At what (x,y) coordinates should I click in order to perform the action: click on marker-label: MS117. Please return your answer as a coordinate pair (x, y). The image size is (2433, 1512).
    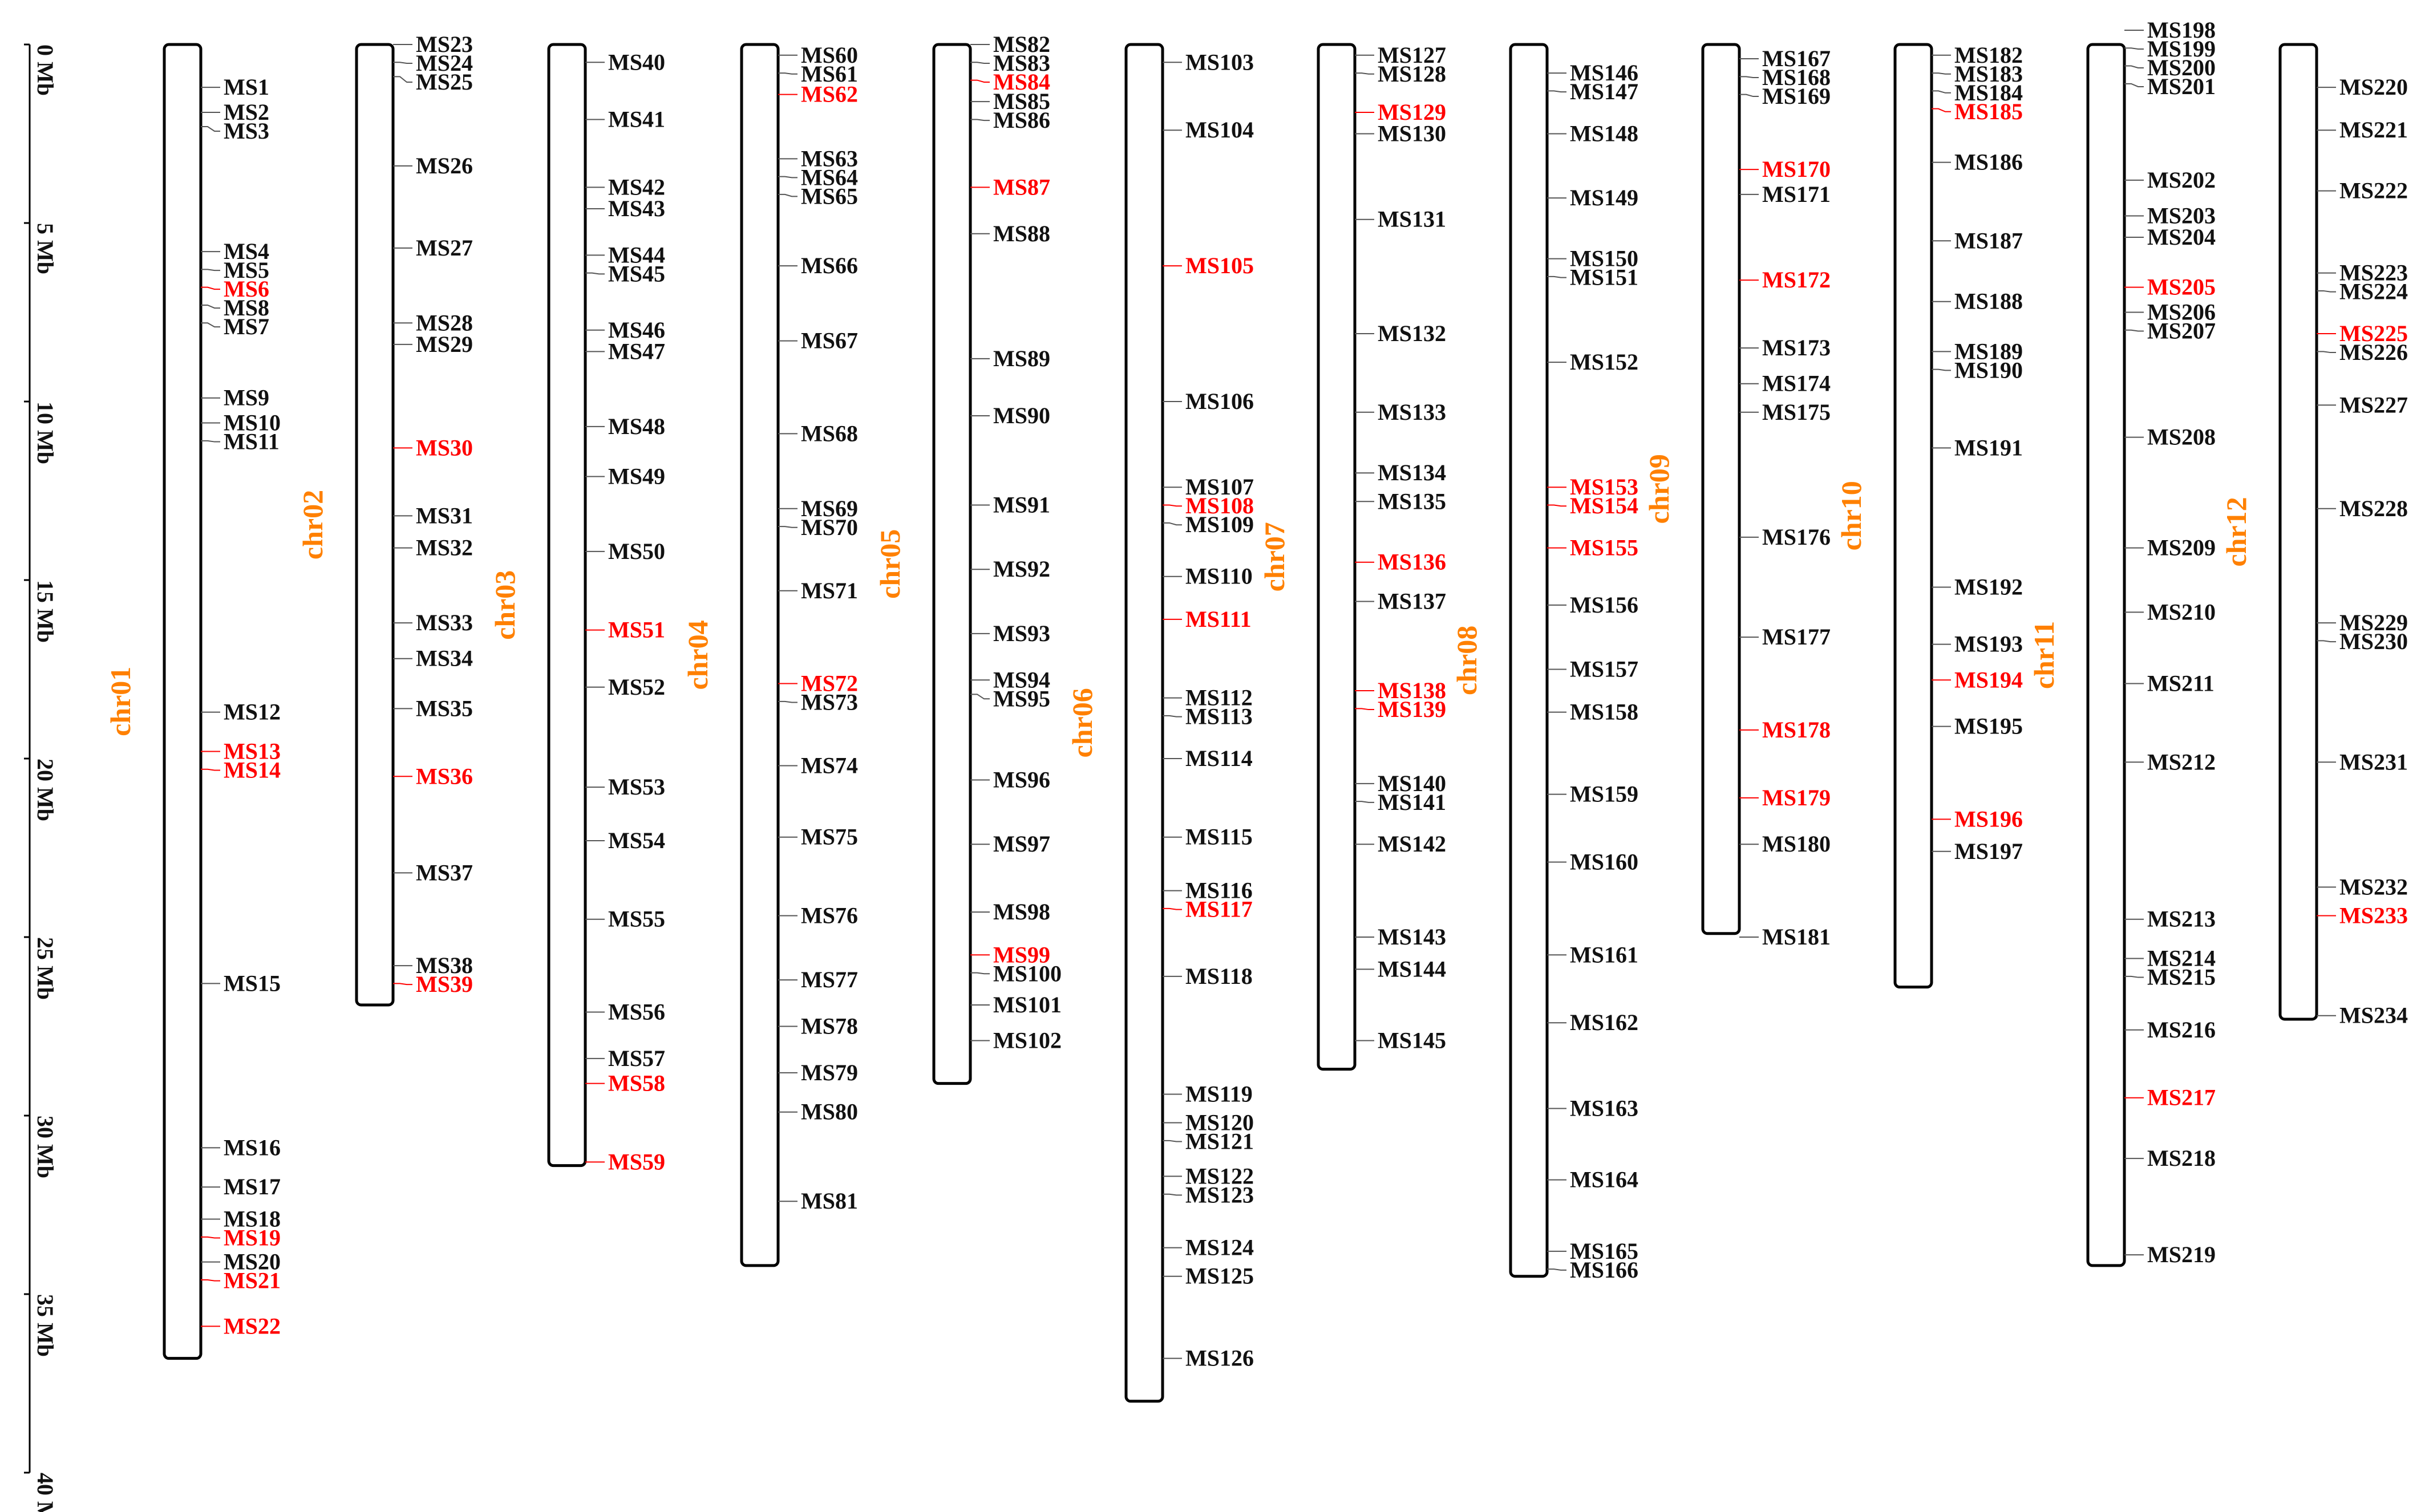
    Looking at the image, I should click on (1219, 909).